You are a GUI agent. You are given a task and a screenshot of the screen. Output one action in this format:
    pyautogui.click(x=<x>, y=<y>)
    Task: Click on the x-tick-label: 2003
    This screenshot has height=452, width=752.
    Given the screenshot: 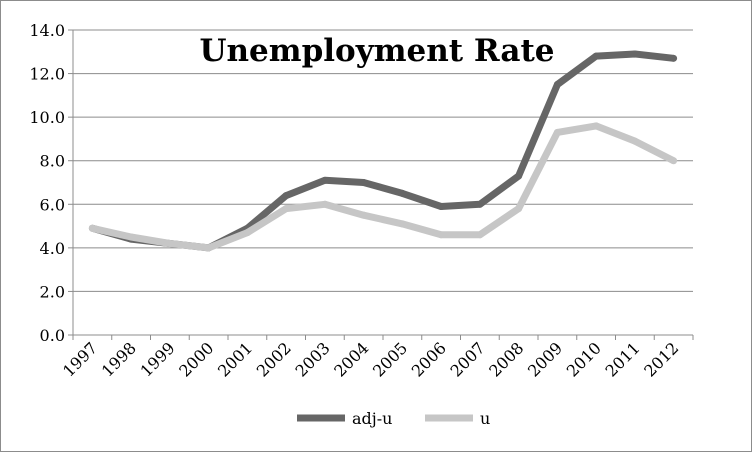 What is the action you would take?
    pyautogui.click(x=312, y=359)
    